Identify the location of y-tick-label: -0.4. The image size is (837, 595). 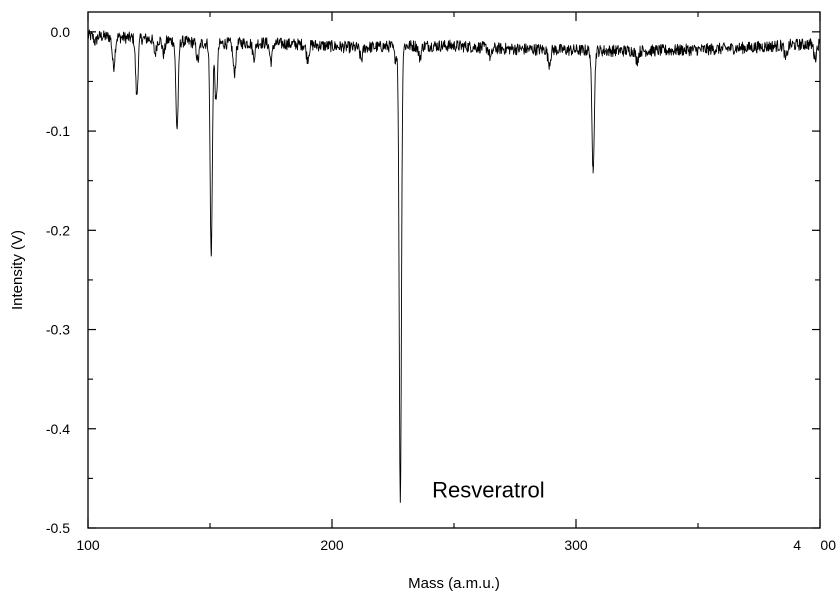
(58, 429).